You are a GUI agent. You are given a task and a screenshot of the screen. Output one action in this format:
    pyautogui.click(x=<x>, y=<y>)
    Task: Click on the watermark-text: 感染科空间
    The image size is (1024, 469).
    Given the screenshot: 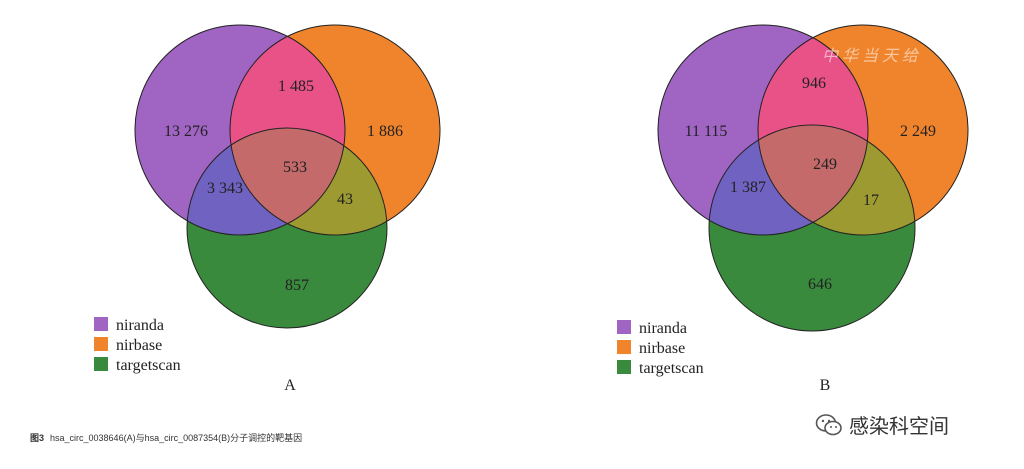 What is the action you would take?
    pyautogui.click(x=899, y=426)
    